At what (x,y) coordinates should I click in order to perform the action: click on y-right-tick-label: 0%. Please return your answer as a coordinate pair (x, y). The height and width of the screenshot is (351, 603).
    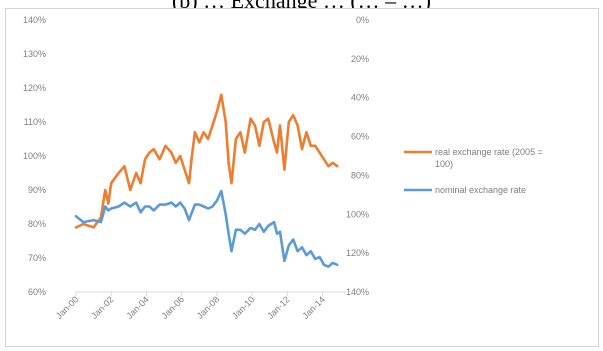
    Looking at the image, I should click on (362, 20).